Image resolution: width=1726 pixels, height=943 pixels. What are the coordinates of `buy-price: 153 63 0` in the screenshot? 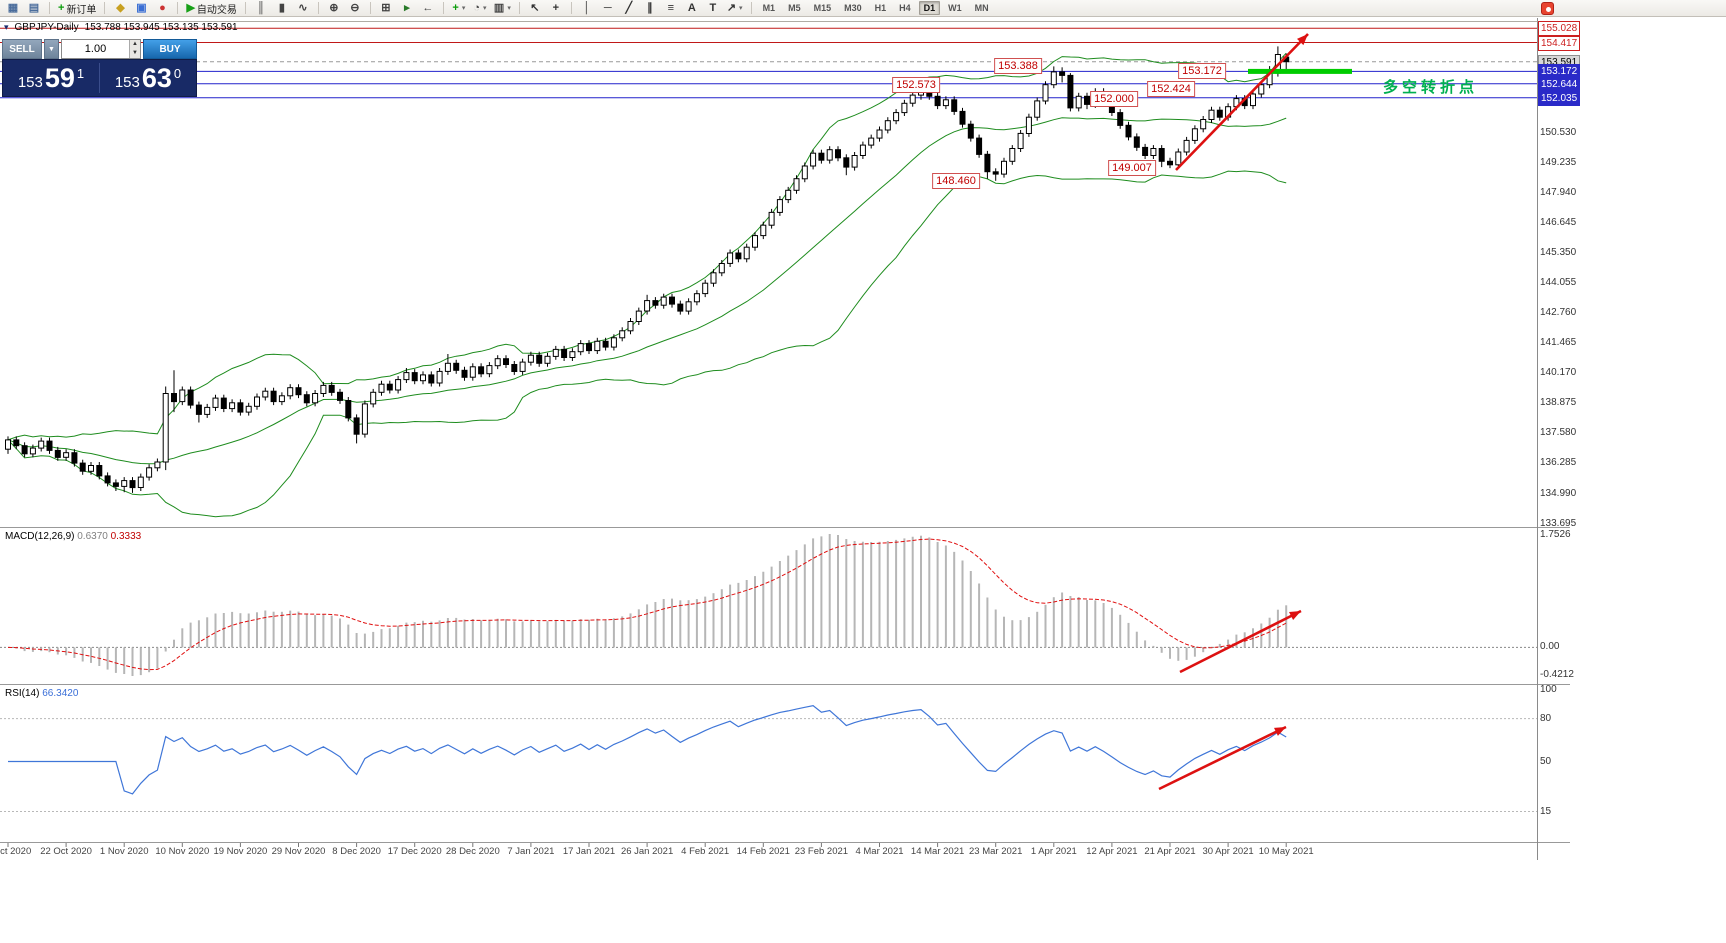 It's located at (148, 77).